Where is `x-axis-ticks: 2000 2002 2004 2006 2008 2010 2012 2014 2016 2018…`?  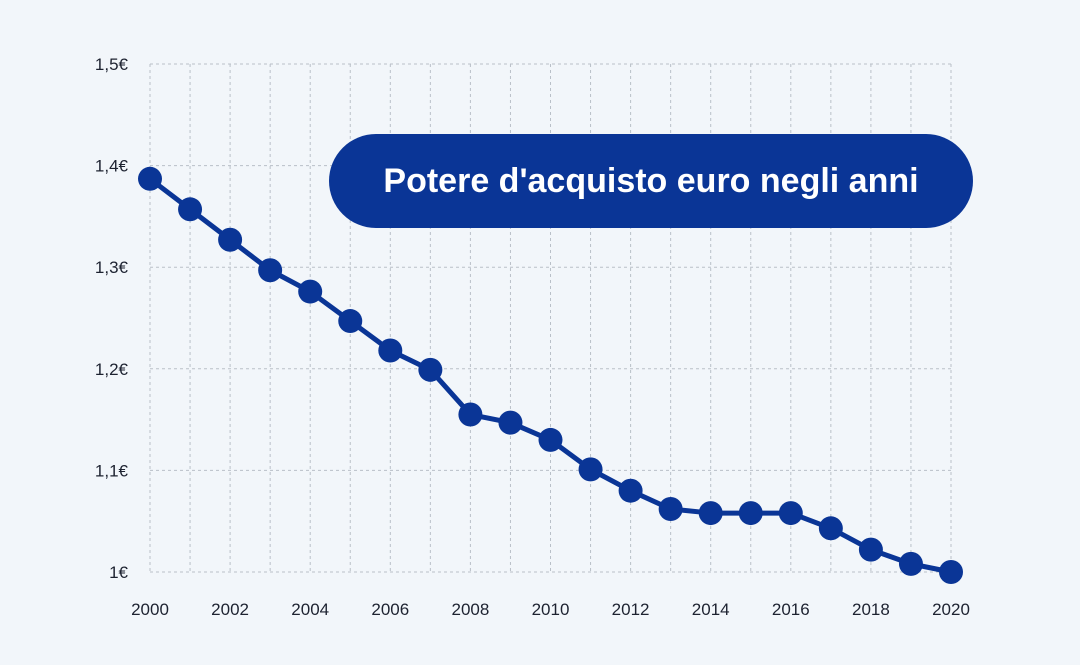 x-axis-ticks: 2000 2002 2004 2006 2008 2010 2012 2014 2016 2018… is located at coordinates (550, 609).